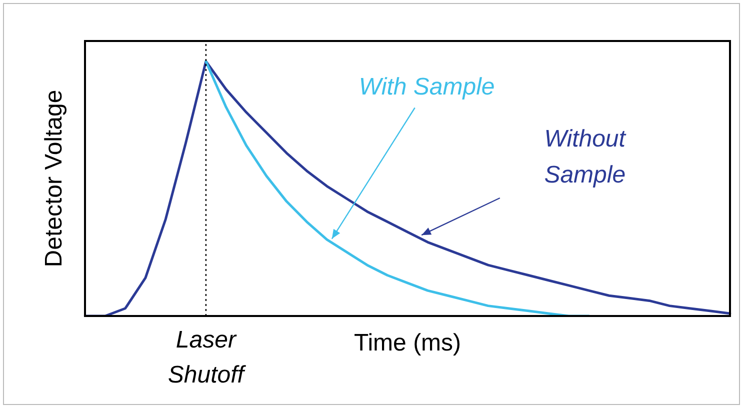 This screenshot has height=410, width=745. What do you see at coordinates (426, 86) in the screenshot?
I see `text: With Sample` at bounding box center [426, 86].